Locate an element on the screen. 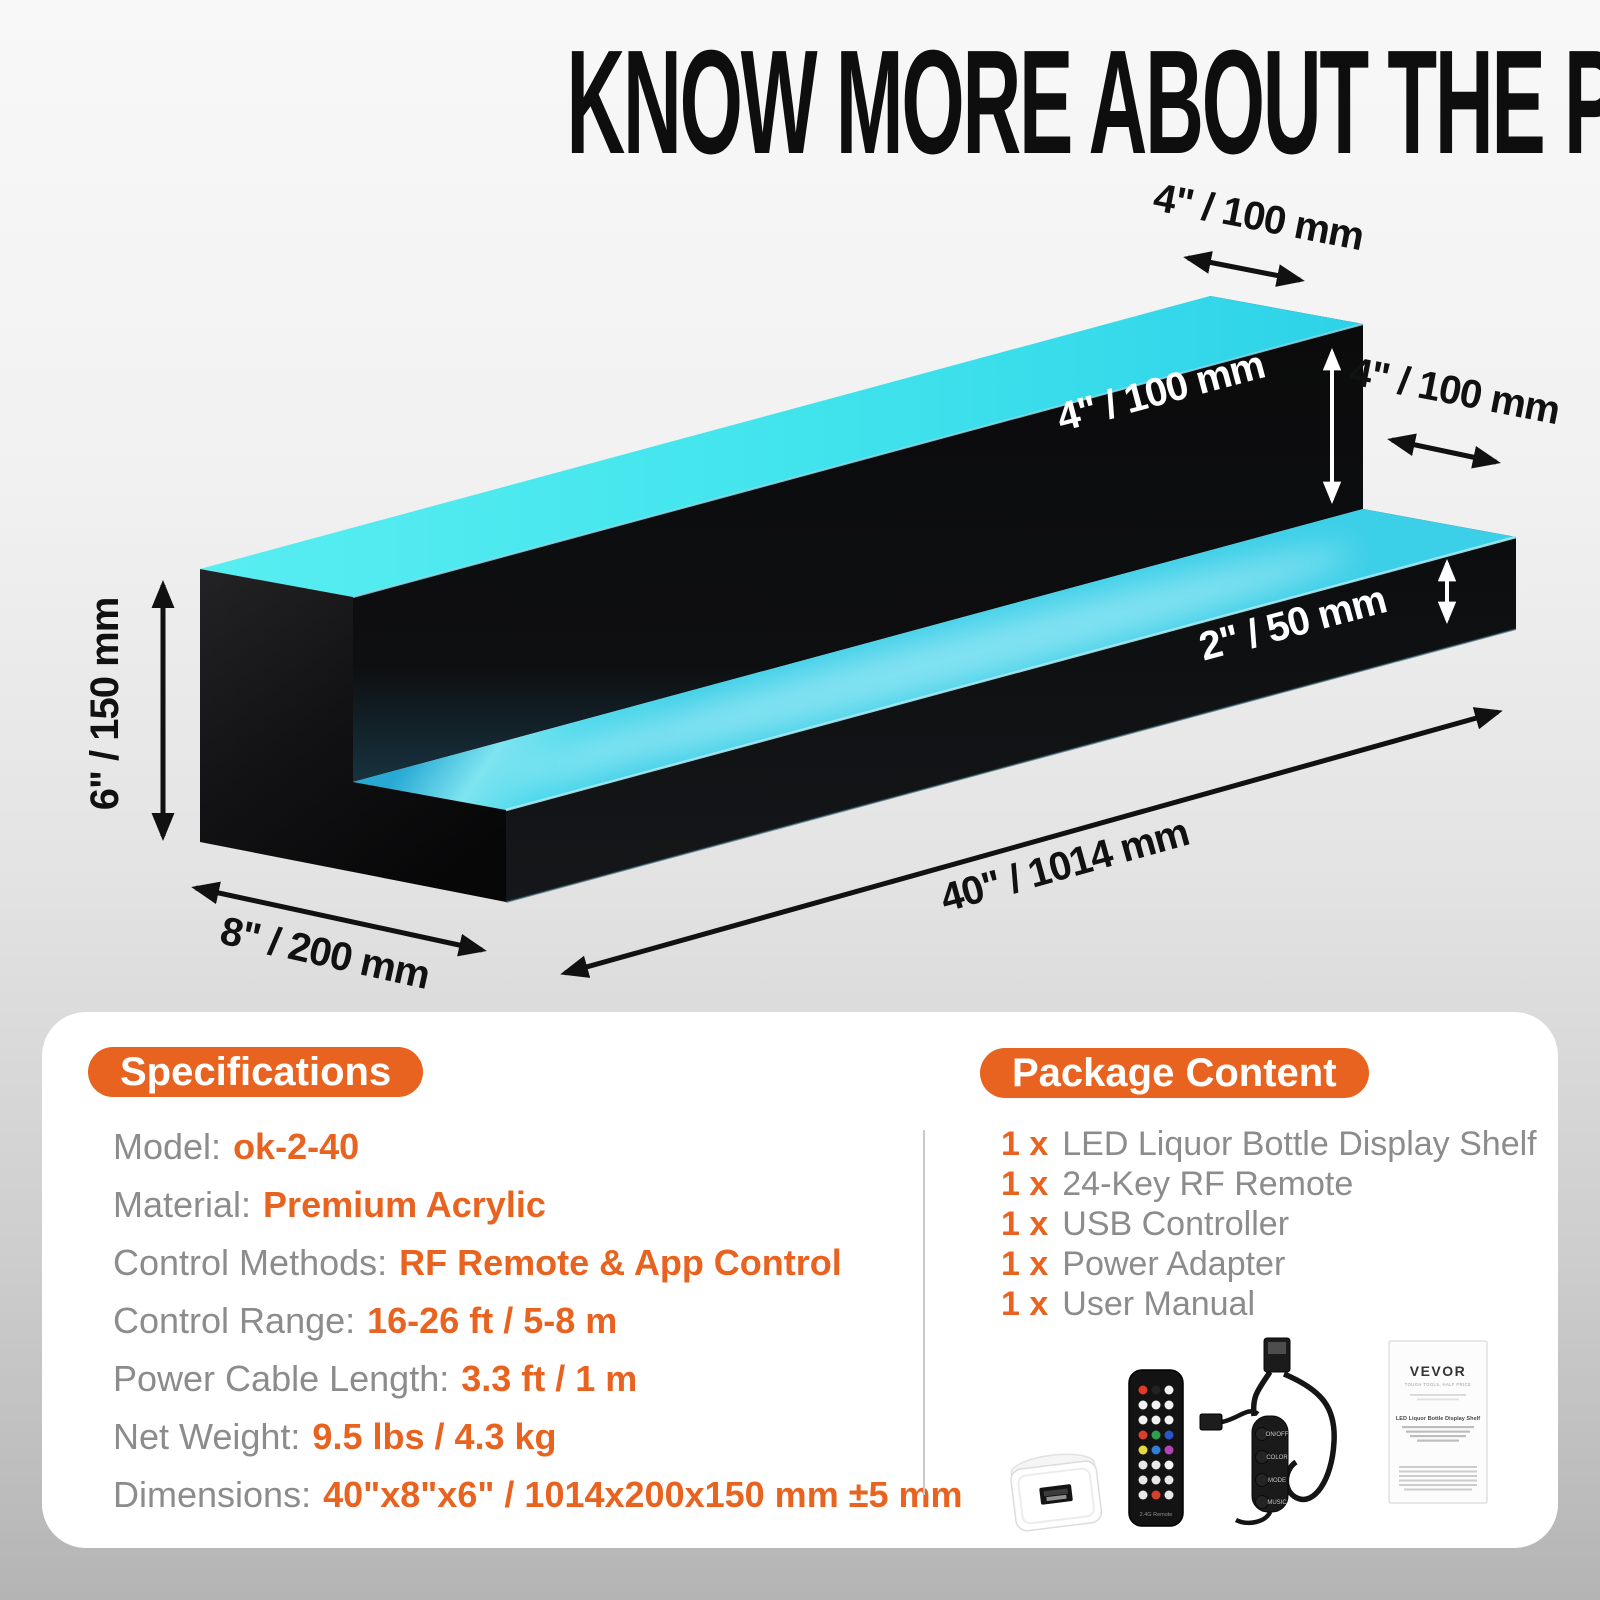 The height and width of the screenshot is (1600, 1600). remote-buttons is located at coordinates (1156, 1442).